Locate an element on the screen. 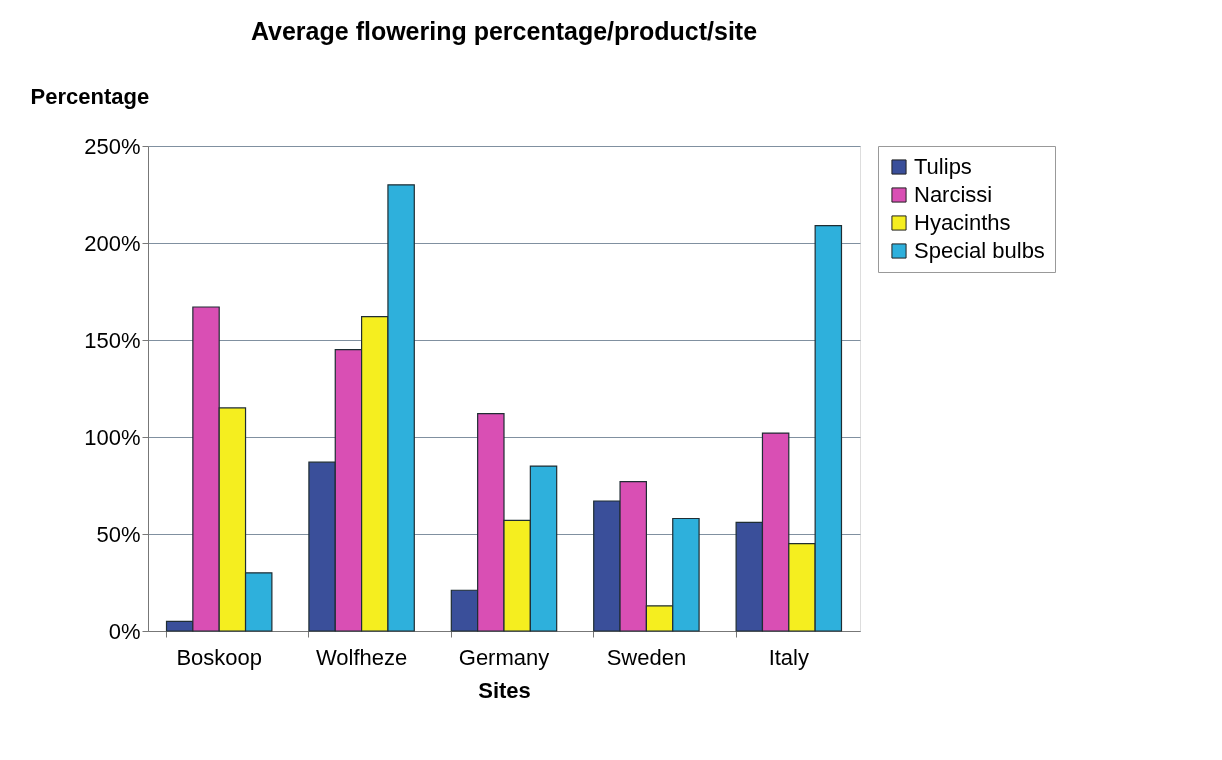  x-tick-label: Sweden is located at coordinates (646, 657).